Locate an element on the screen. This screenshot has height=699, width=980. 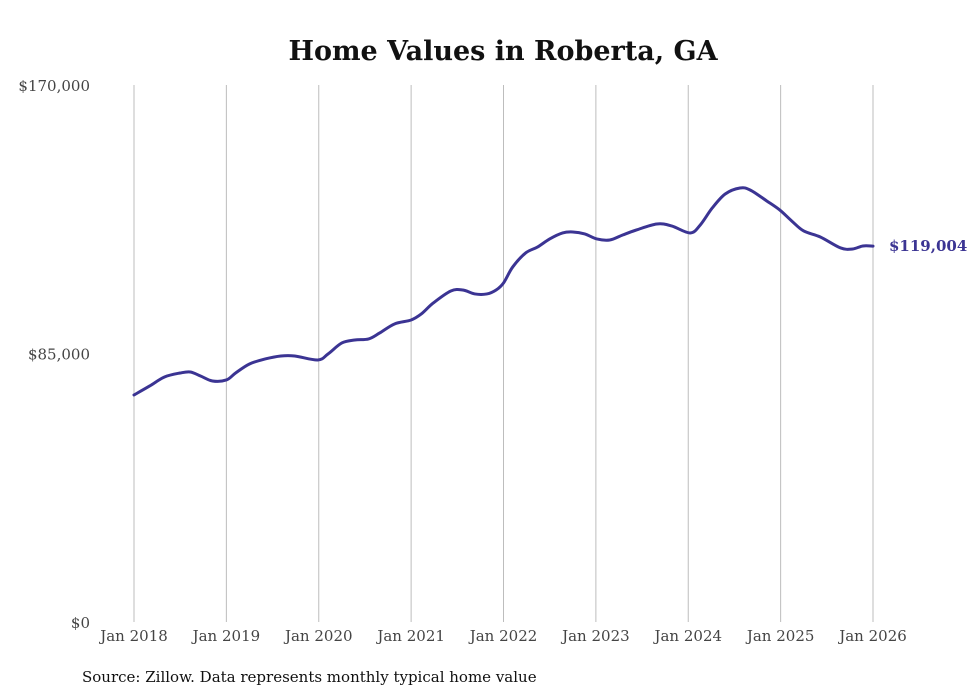
x-tick-label: Jan 2020 is located at coordinates (318, 636).